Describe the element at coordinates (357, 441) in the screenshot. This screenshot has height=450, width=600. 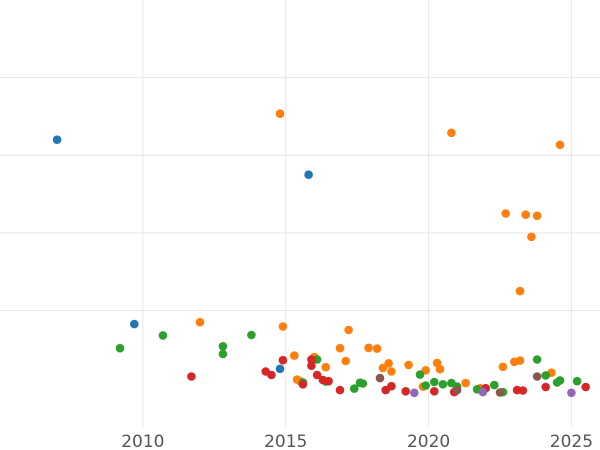
I see `x-tick-labels: 2010 2015 2020 2025` at that location.